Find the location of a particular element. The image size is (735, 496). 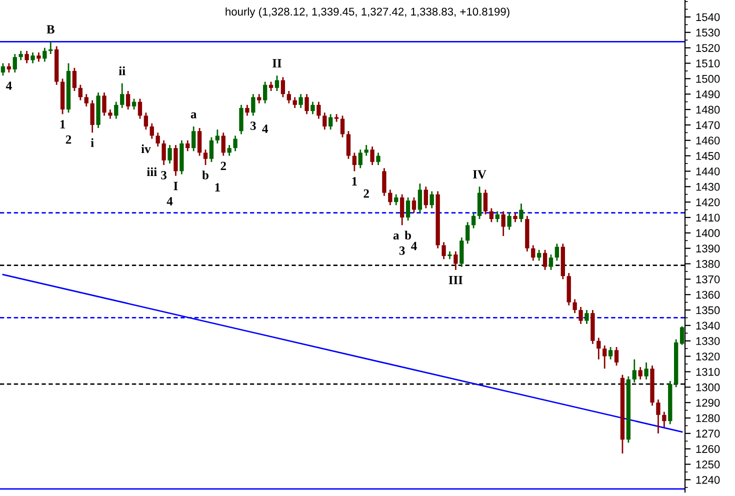

y-tick-label: 1500 is located at coordinates (708, 78).